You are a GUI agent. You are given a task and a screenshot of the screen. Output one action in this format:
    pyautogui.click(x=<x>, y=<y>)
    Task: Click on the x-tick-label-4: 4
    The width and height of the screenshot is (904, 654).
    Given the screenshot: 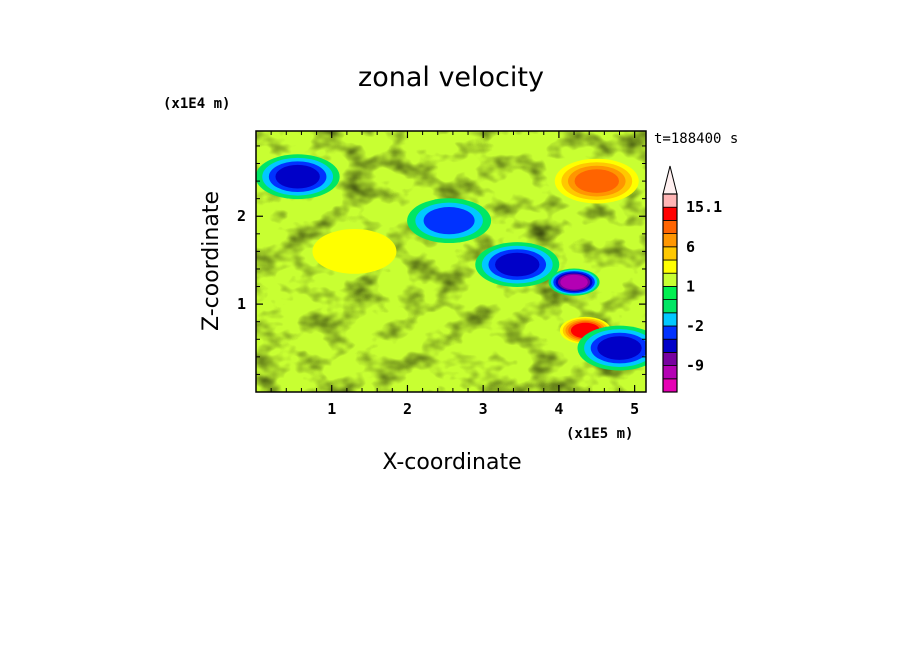 What is the action you would take?
    pyautogui.click(x=558, y=409)
    